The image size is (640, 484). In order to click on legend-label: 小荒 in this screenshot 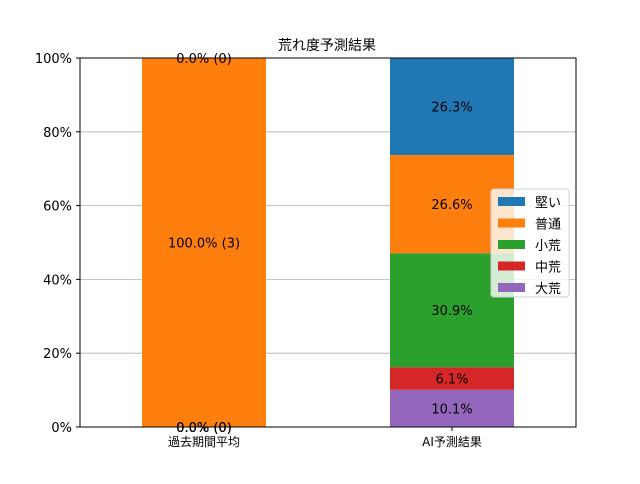, I will do `click(548, 246)`.